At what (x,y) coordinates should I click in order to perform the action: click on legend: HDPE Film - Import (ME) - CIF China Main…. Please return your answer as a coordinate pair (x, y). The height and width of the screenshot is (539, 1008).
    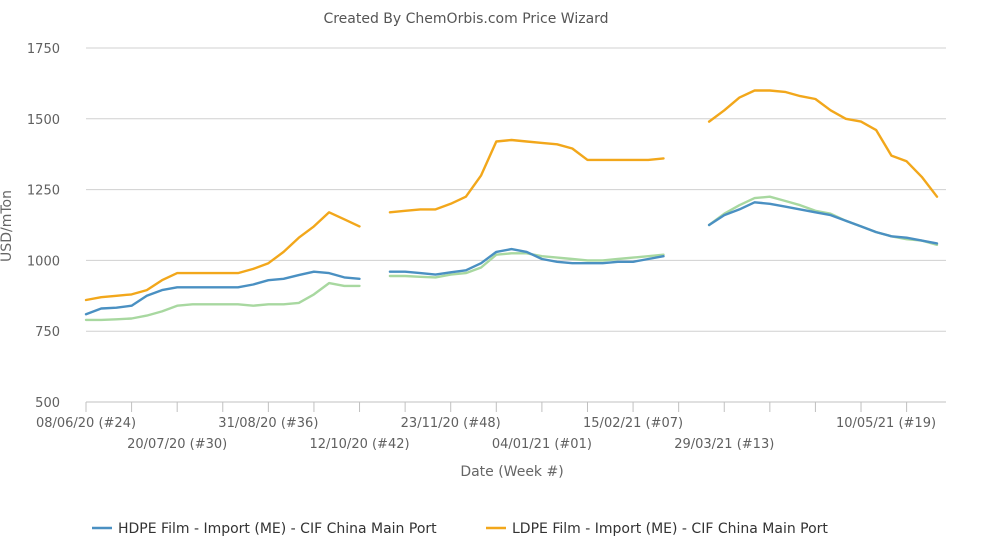
    Looking at the image, I should click on (460, 529).